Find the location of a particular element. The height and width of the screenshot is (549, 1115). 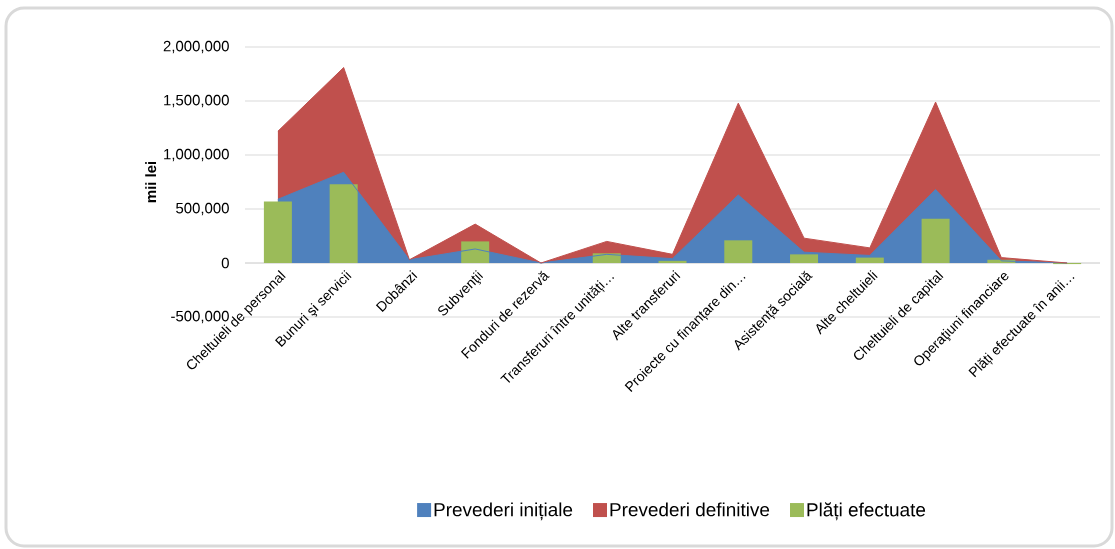

legend-label: Prevederi definitive is located at coordinates (690, 509).